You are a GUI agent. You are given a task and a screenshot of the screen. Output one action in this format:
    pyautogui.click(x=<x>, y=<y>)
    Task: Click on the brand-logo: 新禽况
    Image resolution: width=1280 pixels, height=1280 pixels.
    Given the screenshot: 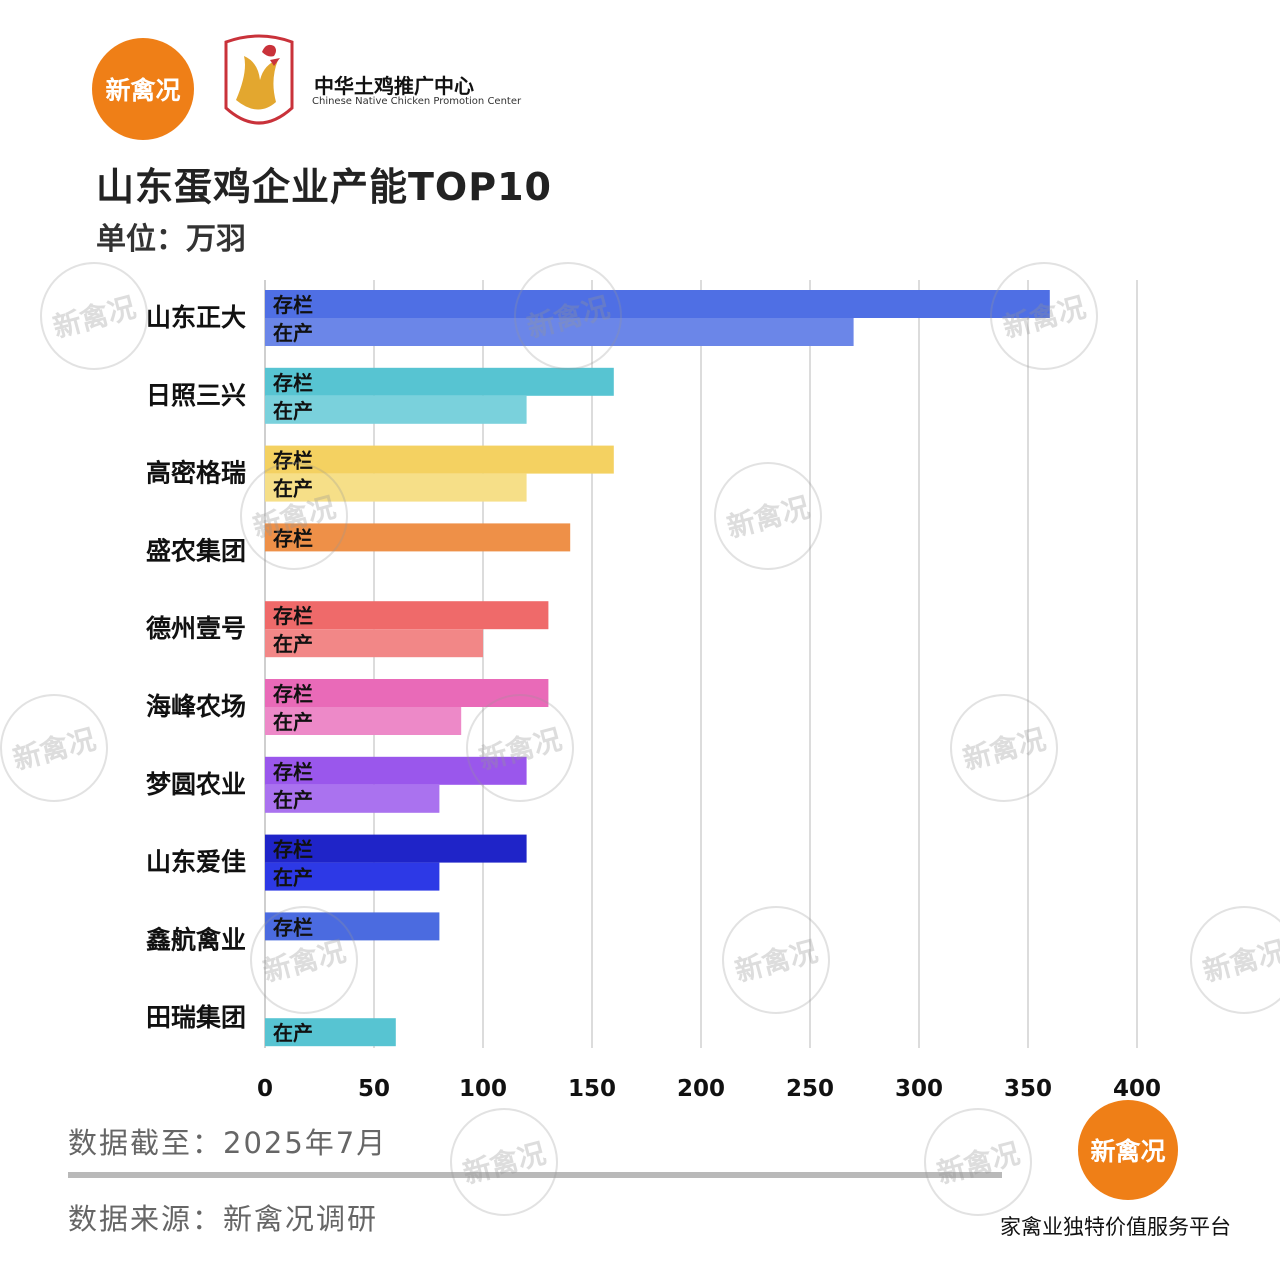 What is the action you would take?
    pyautogui.click(x=143, y=89)
    